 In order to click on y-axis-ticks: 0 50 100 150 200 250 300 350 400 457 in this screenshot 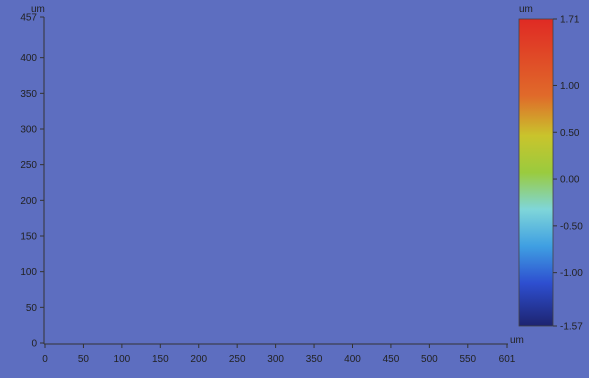, I will do `click(32, 181)`.